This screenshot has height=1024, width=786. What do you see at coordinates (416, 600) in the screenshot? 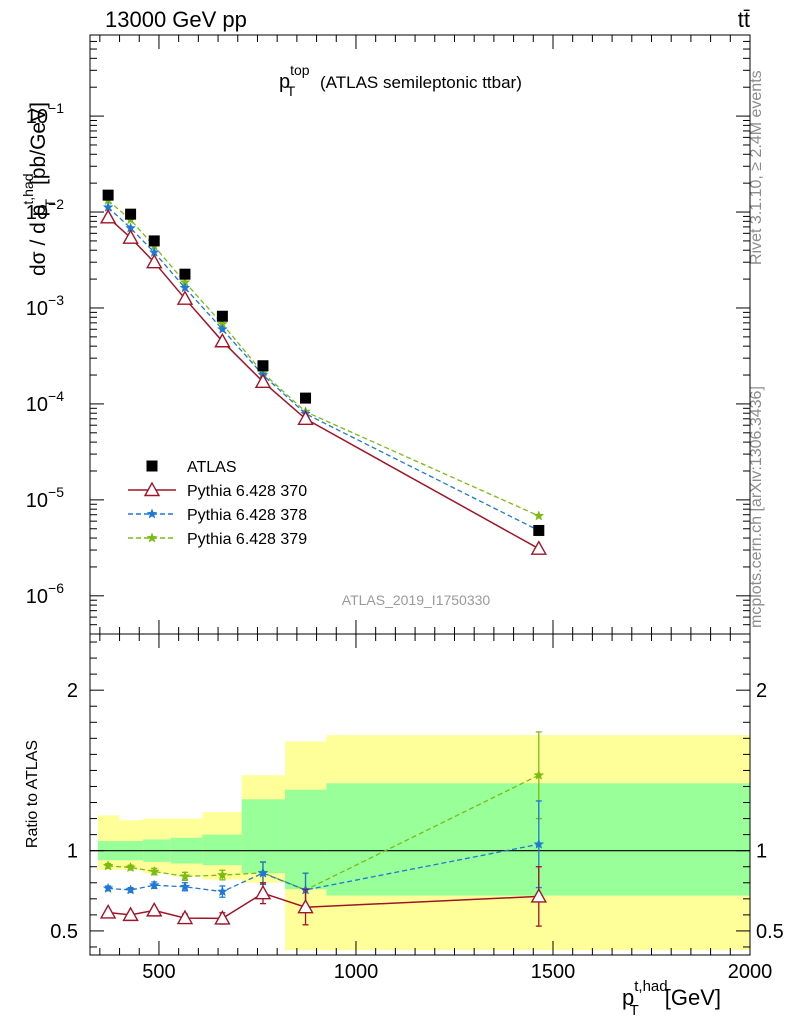
I see `analysis-watermark: ATLAS_2019_I1750330` at bounding box center [416, 600].